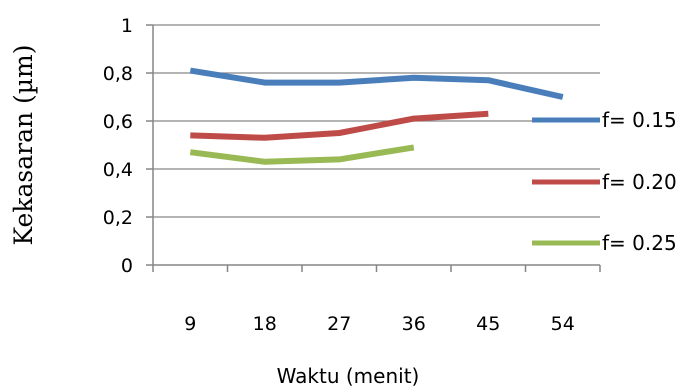 This screenshot has width=699, height=390. I want to click on x-tick-label: 9, so click(190, 324).